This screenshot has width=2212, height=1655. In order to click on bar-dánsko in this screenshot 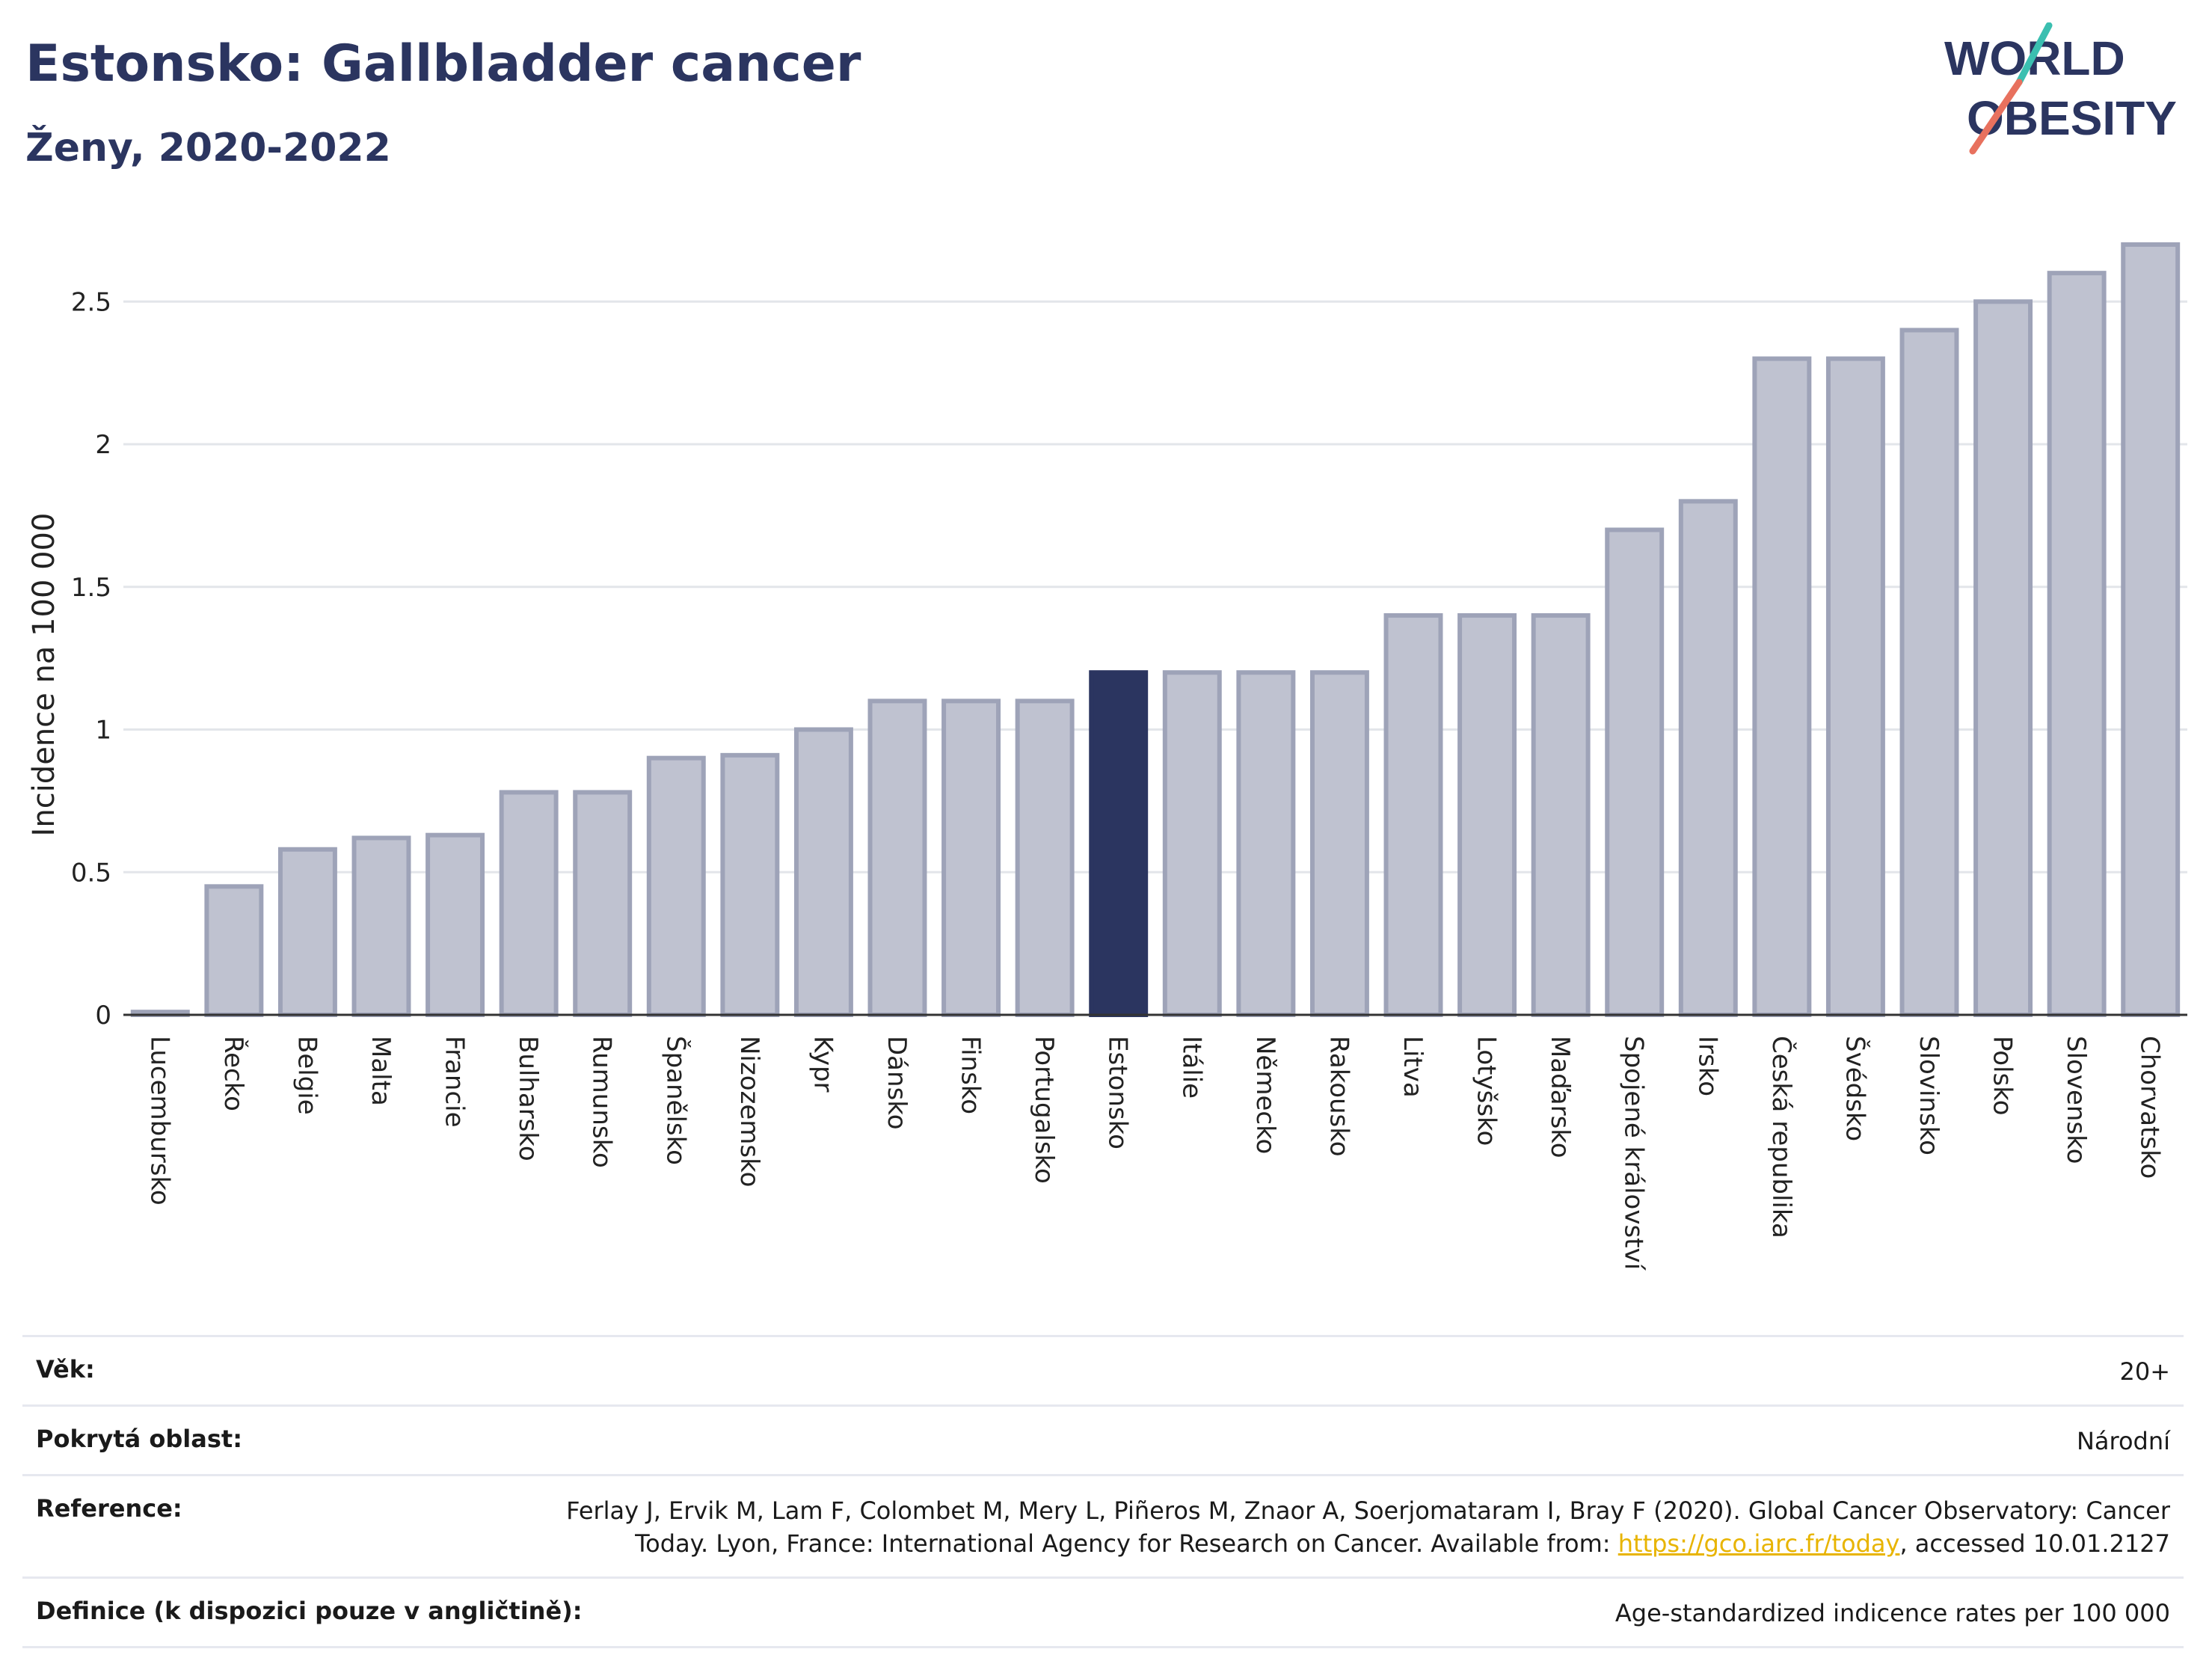, I will do `click(897, 857)`.